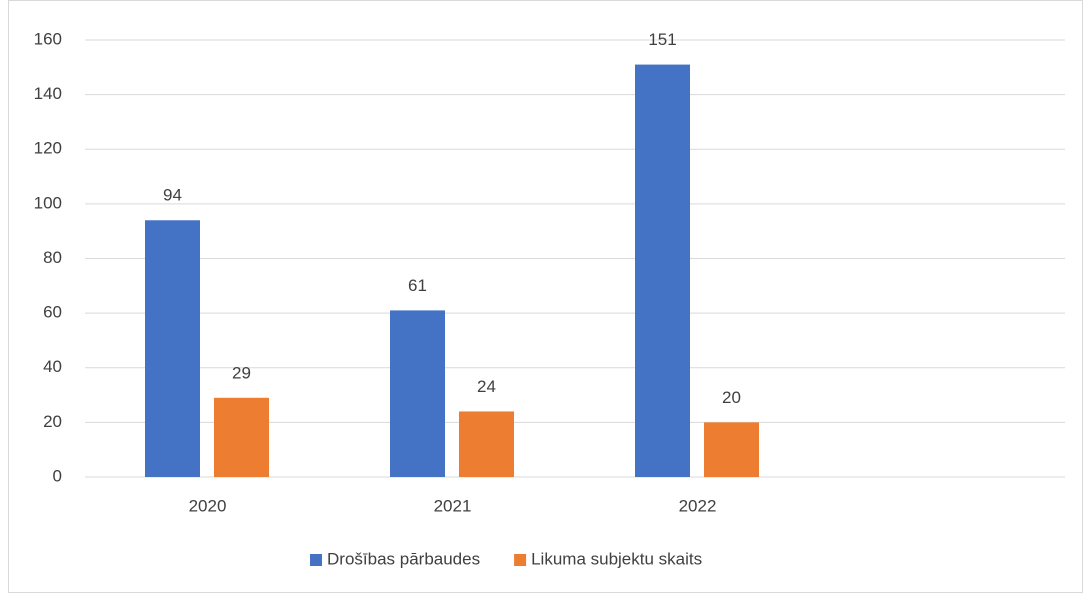 The width and height of the screenshot is (1083, 593). Describe the element at coordinates (48, 93) in the screenshot. I see `y-tick-label: 140` at that location.